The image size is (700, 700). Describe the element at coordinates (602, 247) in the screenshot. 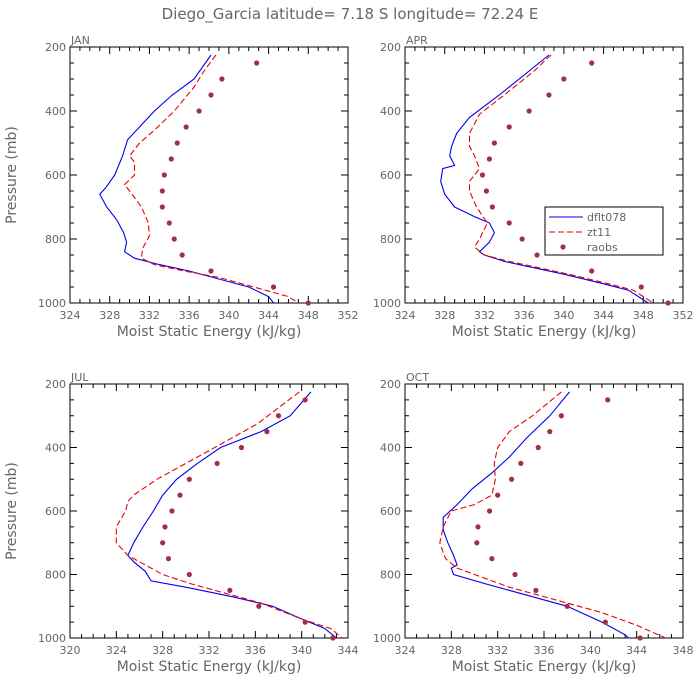

I see `legend-label-raobs: raobs` at that location.